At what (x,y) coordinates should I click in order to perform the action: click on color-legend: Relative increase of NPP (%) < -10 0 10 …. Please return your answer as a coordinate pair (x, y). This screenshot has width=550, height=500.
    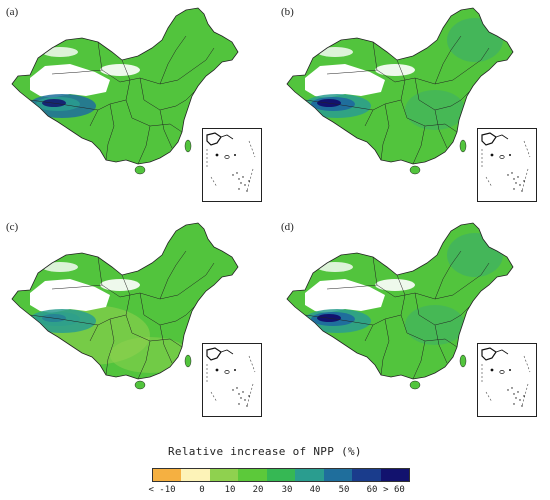
    Looking at the image, I should click on (275, 467).